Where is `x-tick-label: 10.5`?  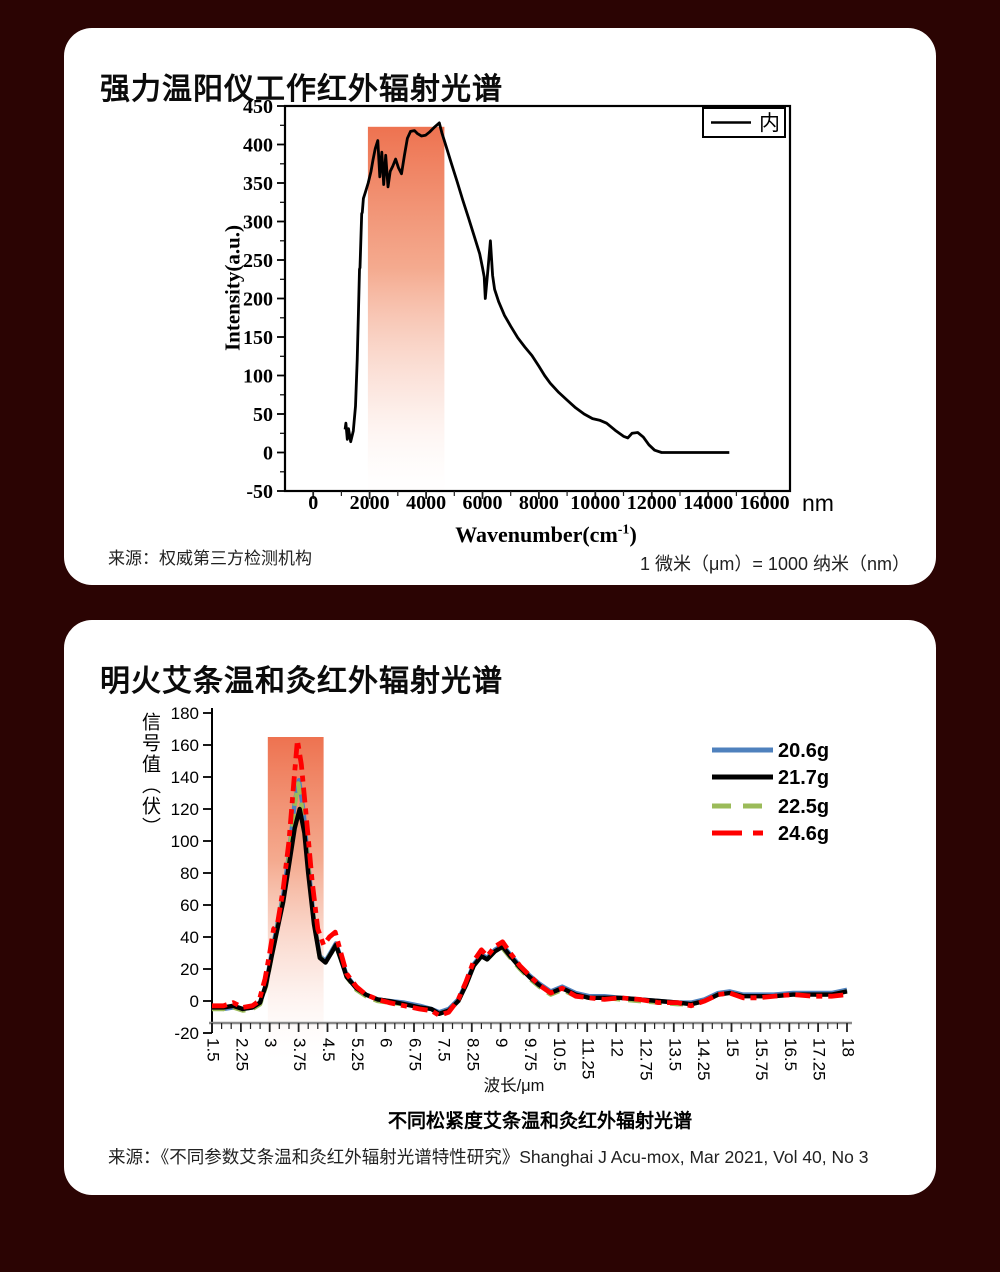 x-tick-label: 10.5 is located at coordinates (559, 1054).